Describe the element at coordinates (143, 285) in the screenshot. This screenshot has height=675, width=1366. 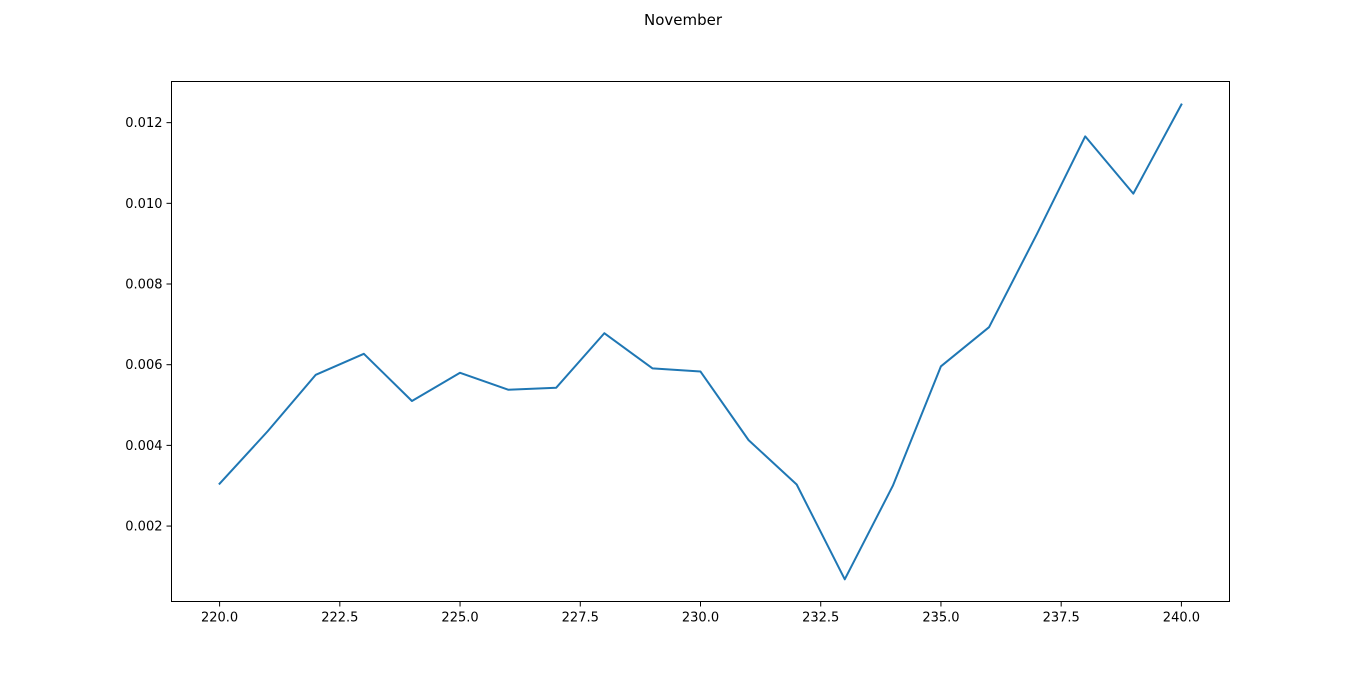
I see `y-tick-label: 0.008` at that location.